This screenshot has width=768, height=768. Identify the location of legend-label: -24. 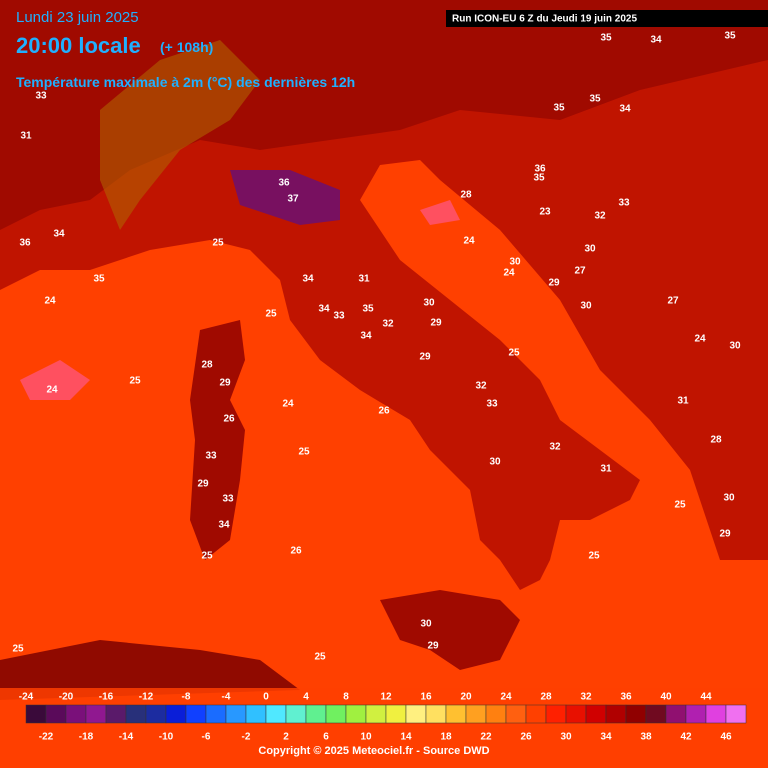
(26, 697).